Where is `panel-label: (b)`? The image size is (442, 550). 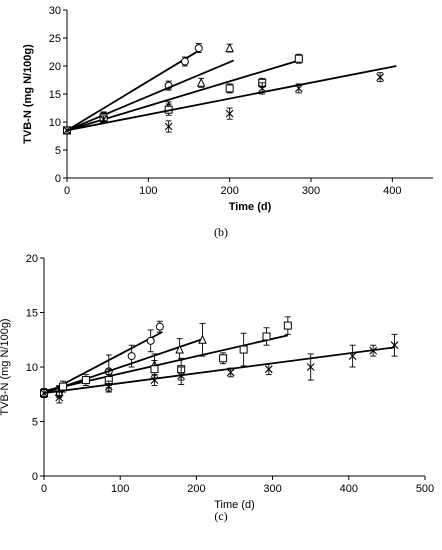
panel-label: (b) is located at coordinates (221, 232).